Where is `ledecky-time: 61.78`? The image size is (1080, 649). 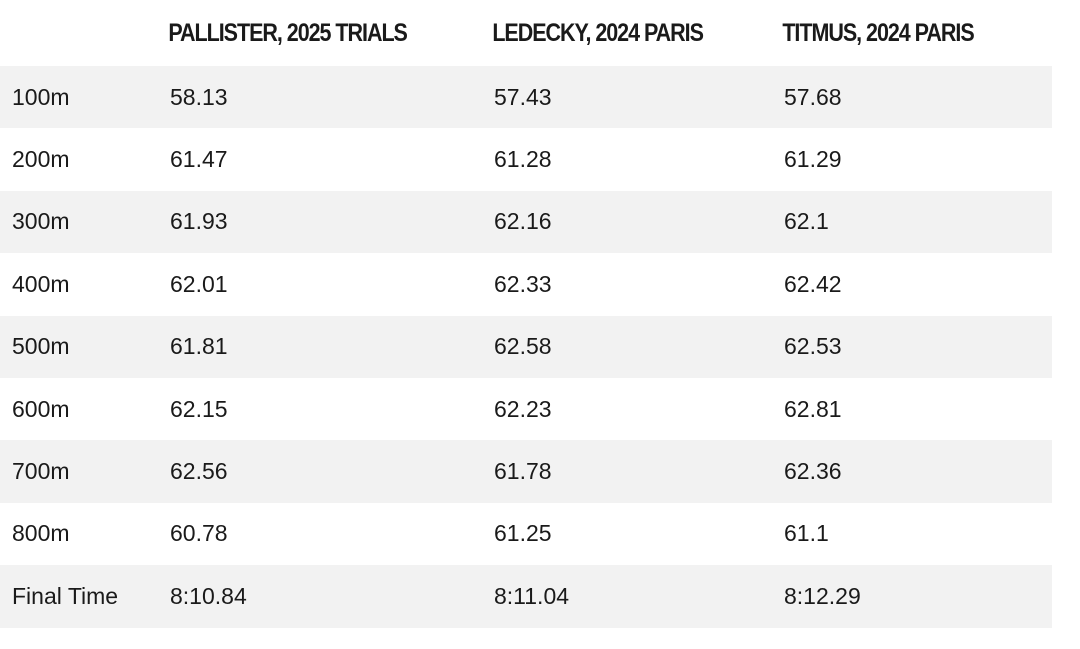 ledecky-time: 61.78 is located at coordinates (627, 471).